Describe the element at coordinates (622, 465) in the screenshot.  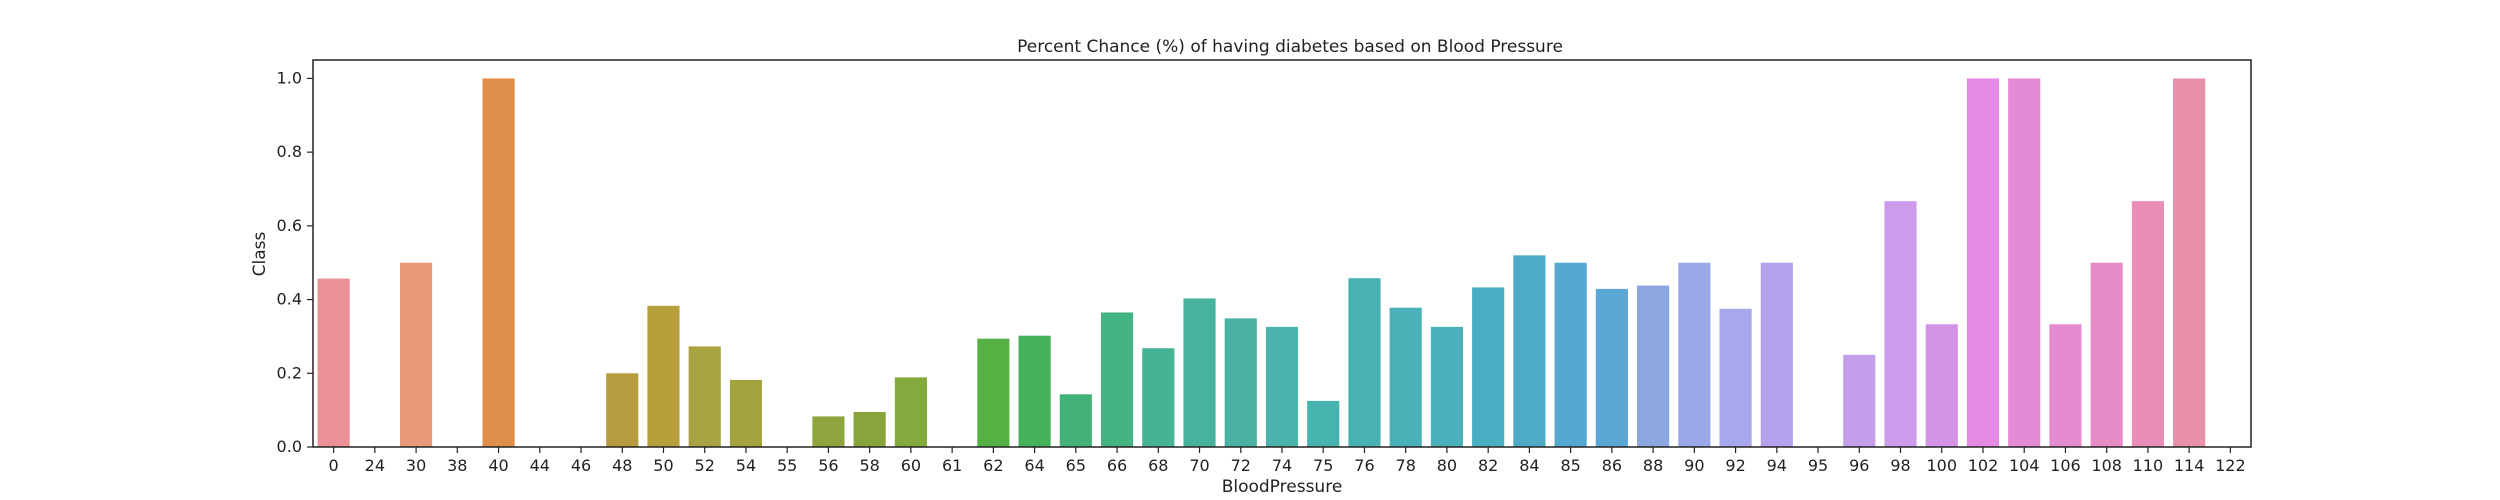
I see `x-tick-label: 48` at that location.